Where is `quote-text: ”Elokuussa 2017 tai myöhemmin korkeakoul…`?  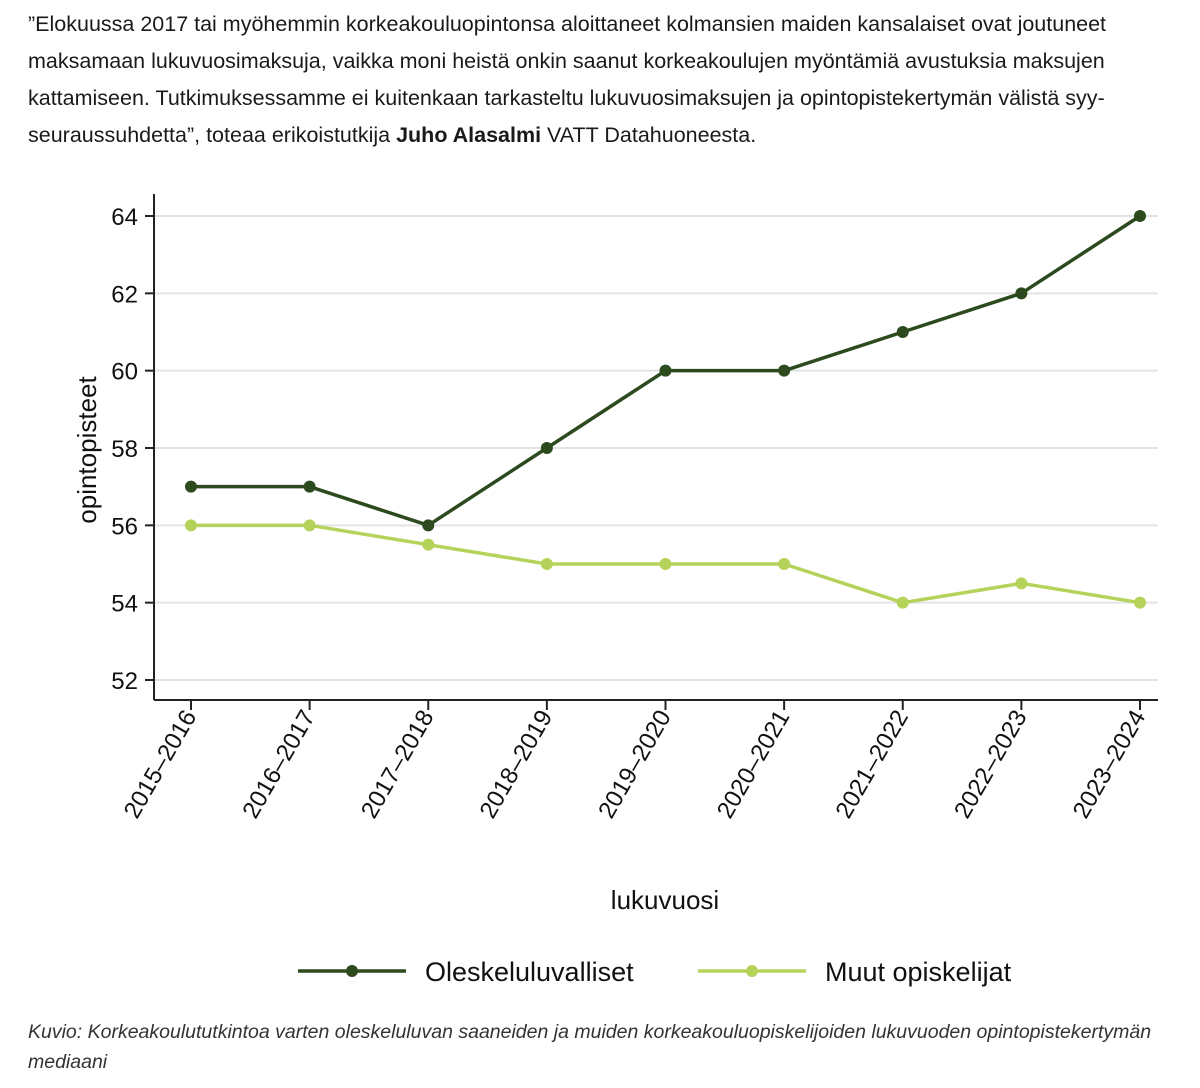
quote-text: ”Elokuussa 2017 tai myöhemmin korkeakoul… is located at coordinates (567, 79).